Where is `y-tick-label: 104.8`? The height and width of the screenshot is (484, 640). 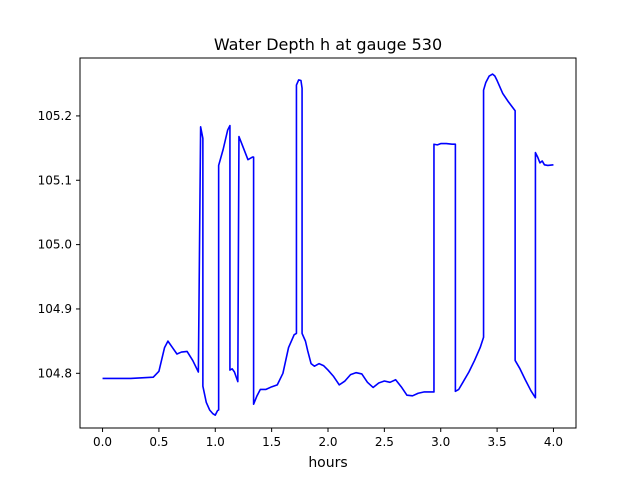
y-tick-label: 104.8 is located at coordinates (55, 373).